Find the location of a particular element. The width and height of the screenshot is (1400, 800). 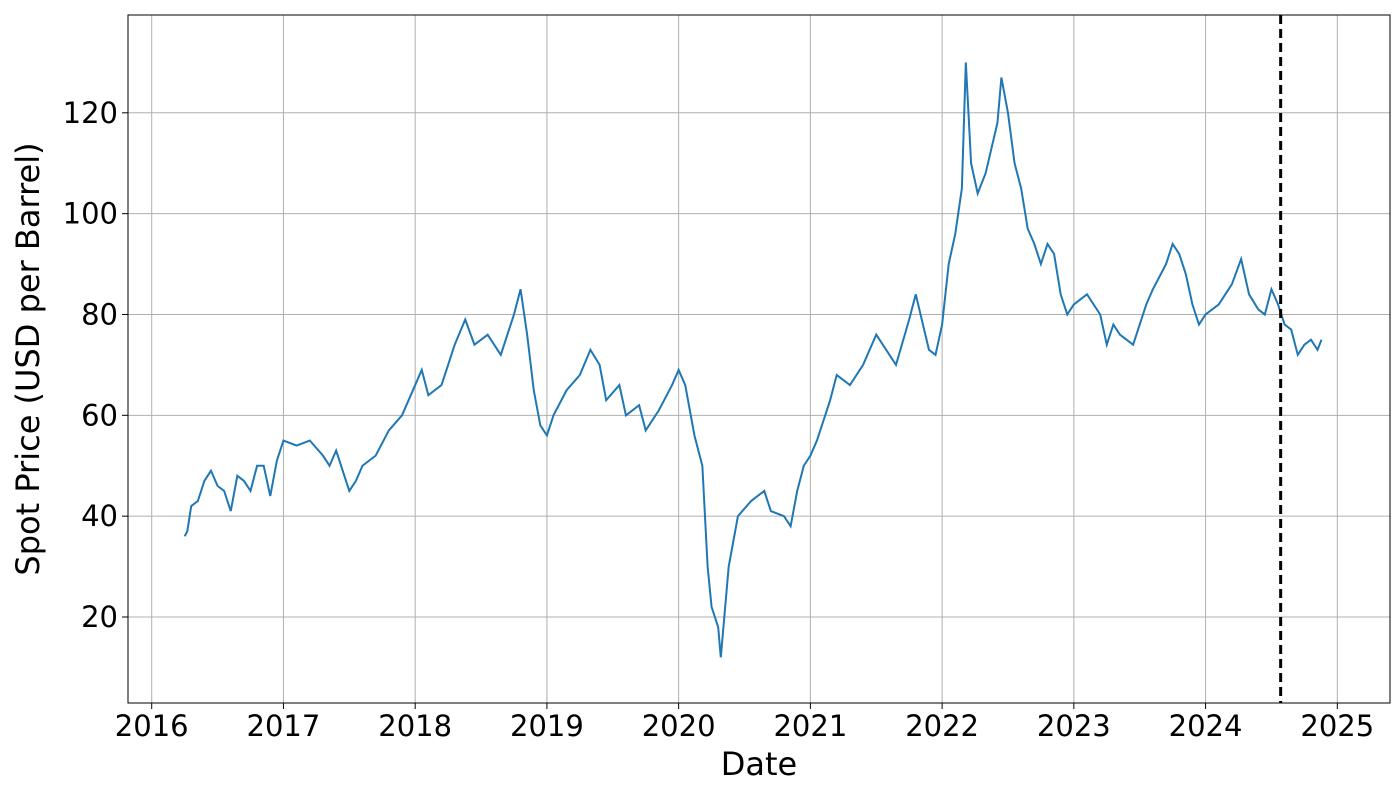

x-tick-label: 2018 is located at coordinates (415, 726).